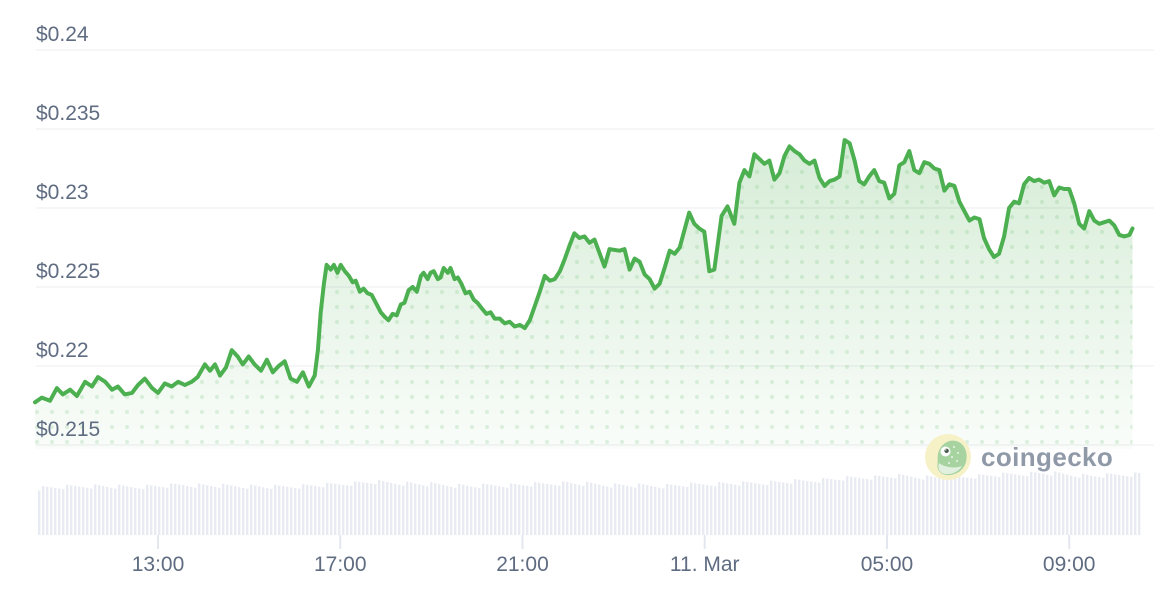 The height and width of the screenshot is (600, 1154). Describe the element at coordinates (522, 564) in the screenshot. I see `x-axis-label: 21:00` at that location.